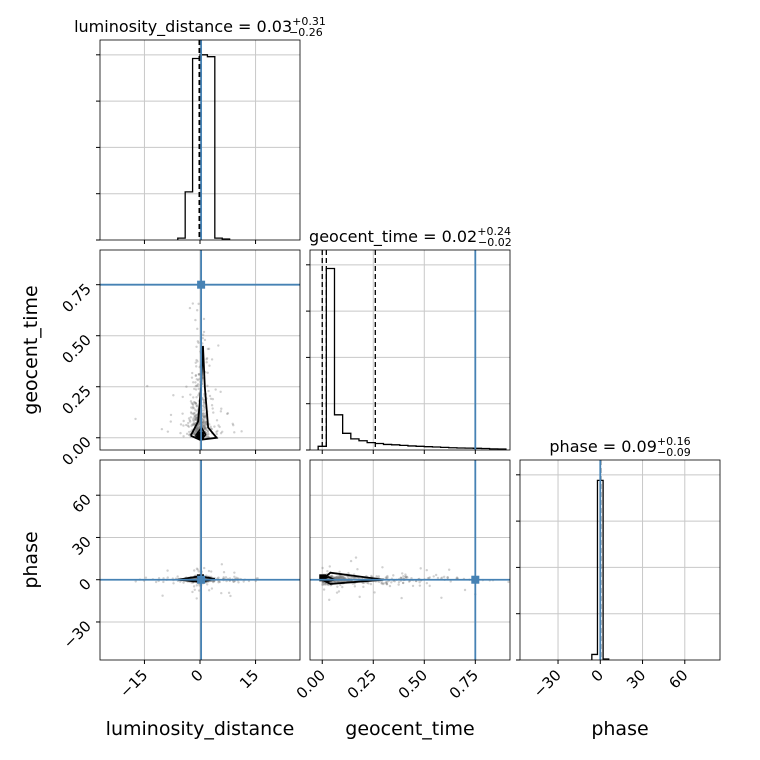  Describe the element at coordinates (179, 359) in the screenshot. I see `panel-geocent_time-luminosity_distance: 0.000.250.500.75` at that location.